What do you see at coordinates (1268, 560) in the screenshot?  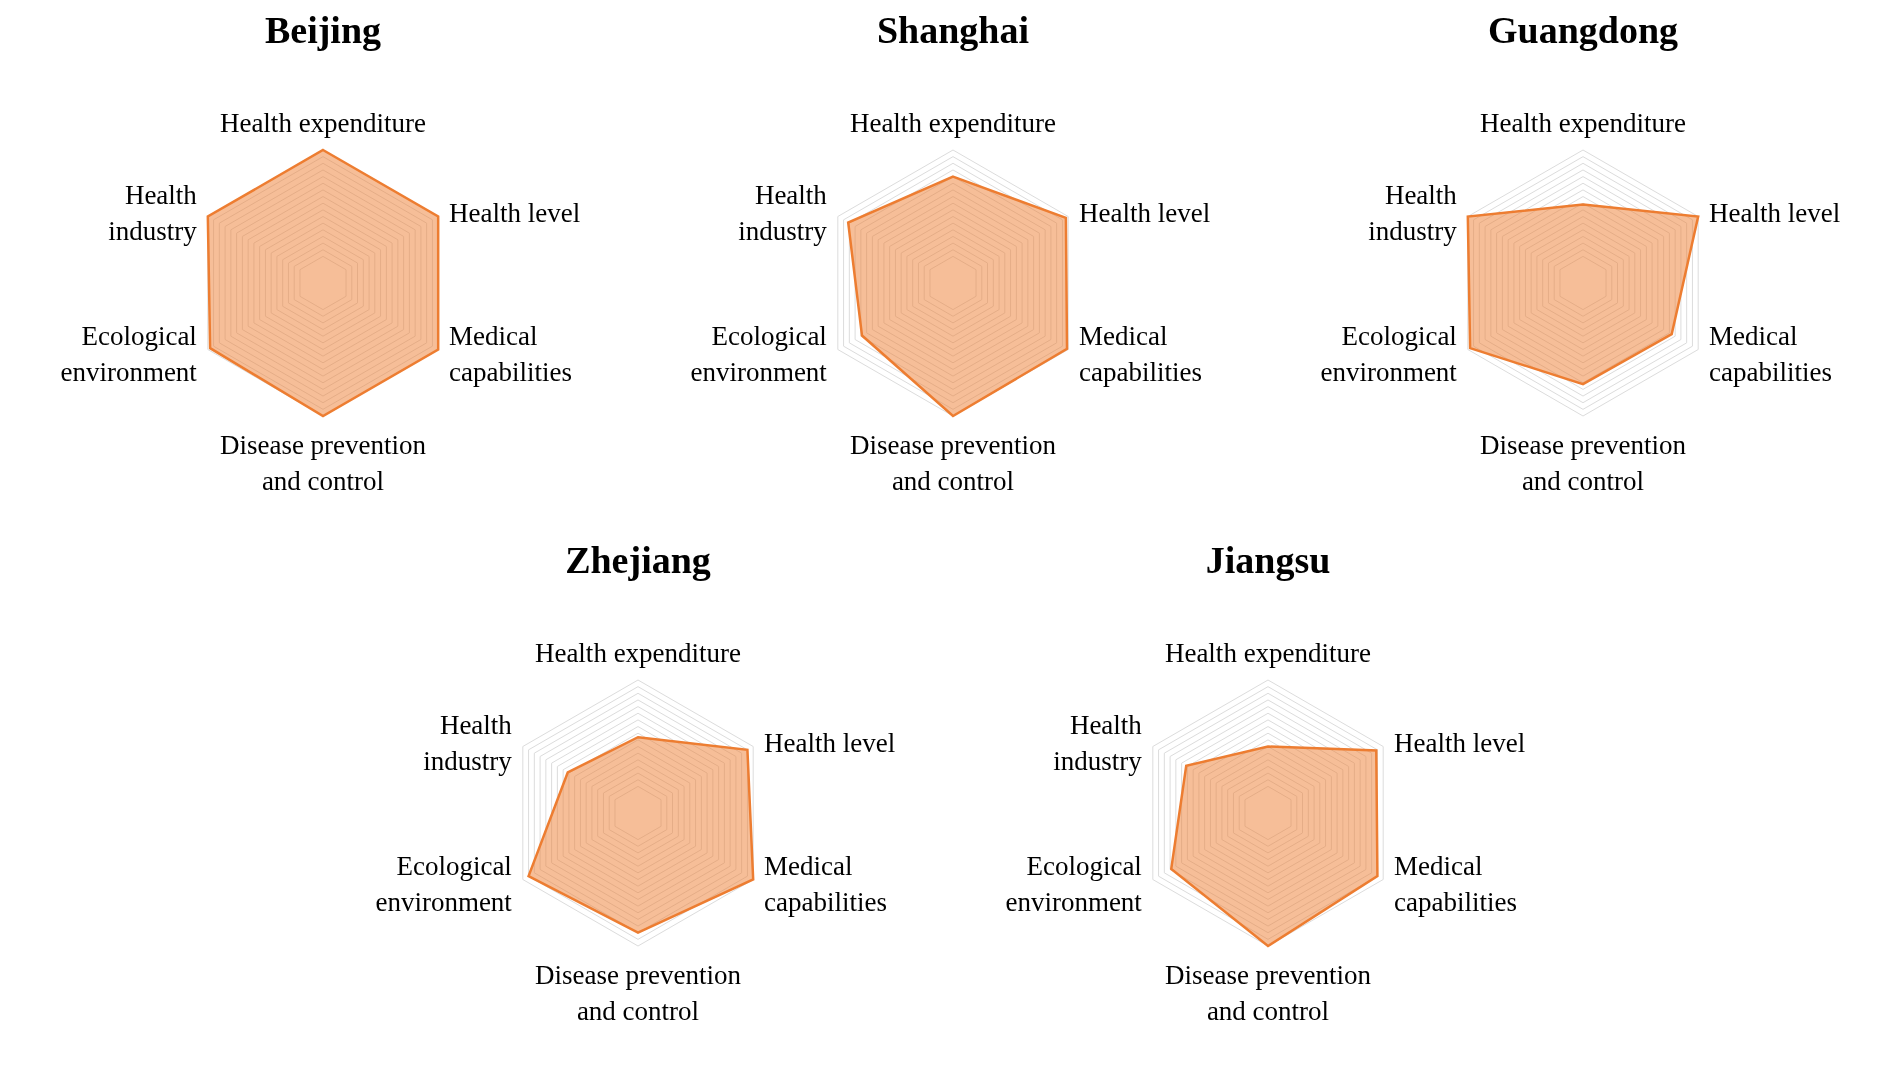 I see `chart-title: Jiangsu` at bounding box center [1268, 560].